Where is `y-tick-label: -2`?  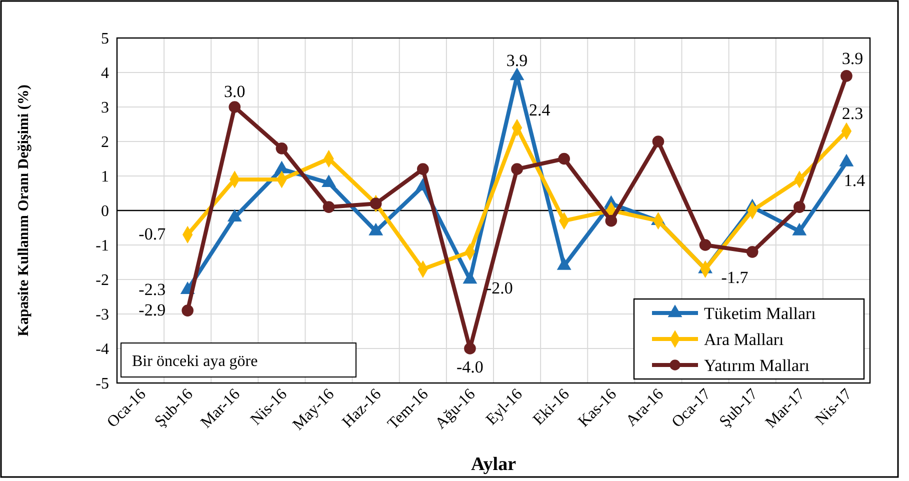 y-tick-label: -2 is located at coordinates (102, 281).